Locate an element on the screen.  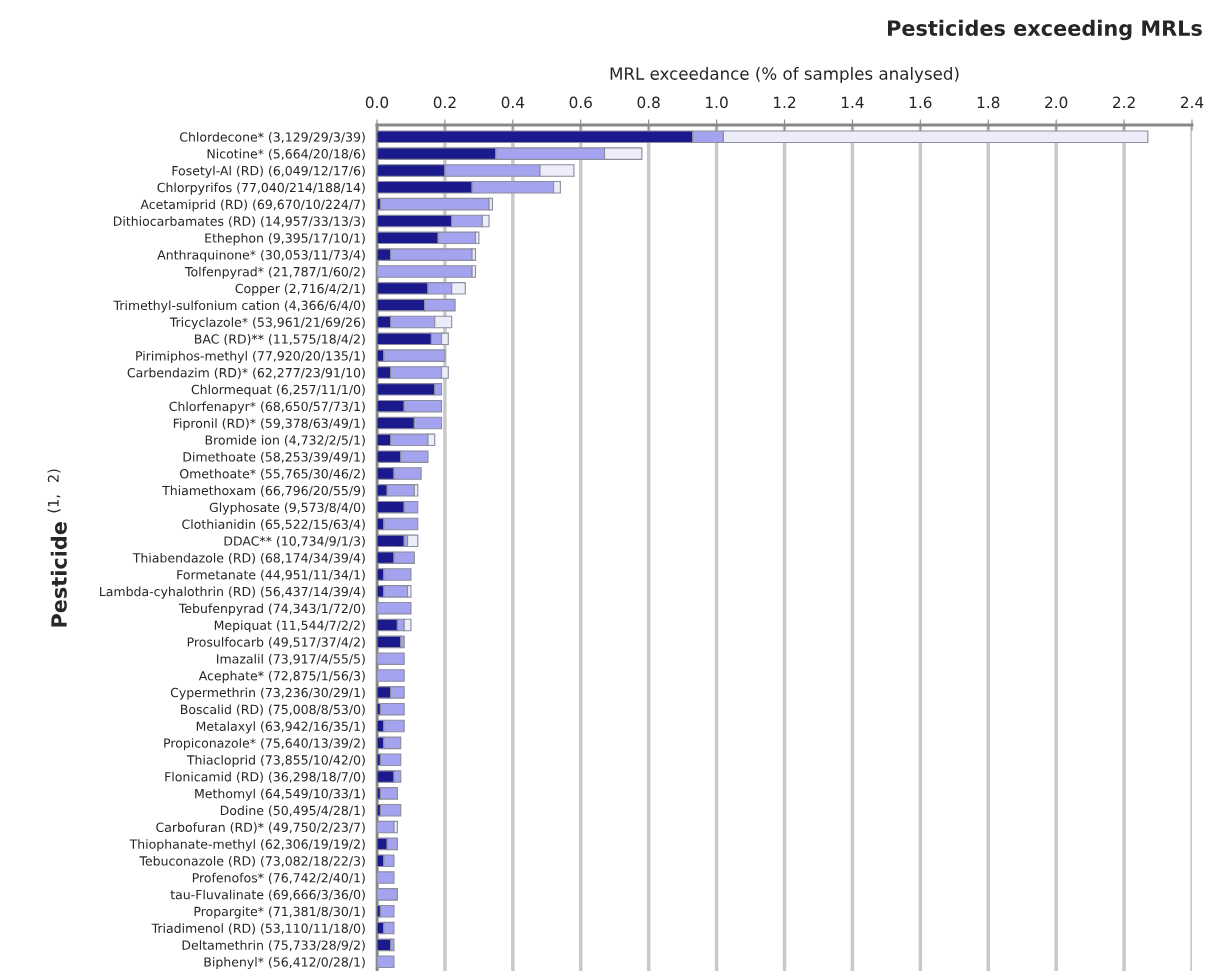
y-tick-label: tau-Fluvalinate (69,666/3/36/0) is located at coordinates (267, 895).